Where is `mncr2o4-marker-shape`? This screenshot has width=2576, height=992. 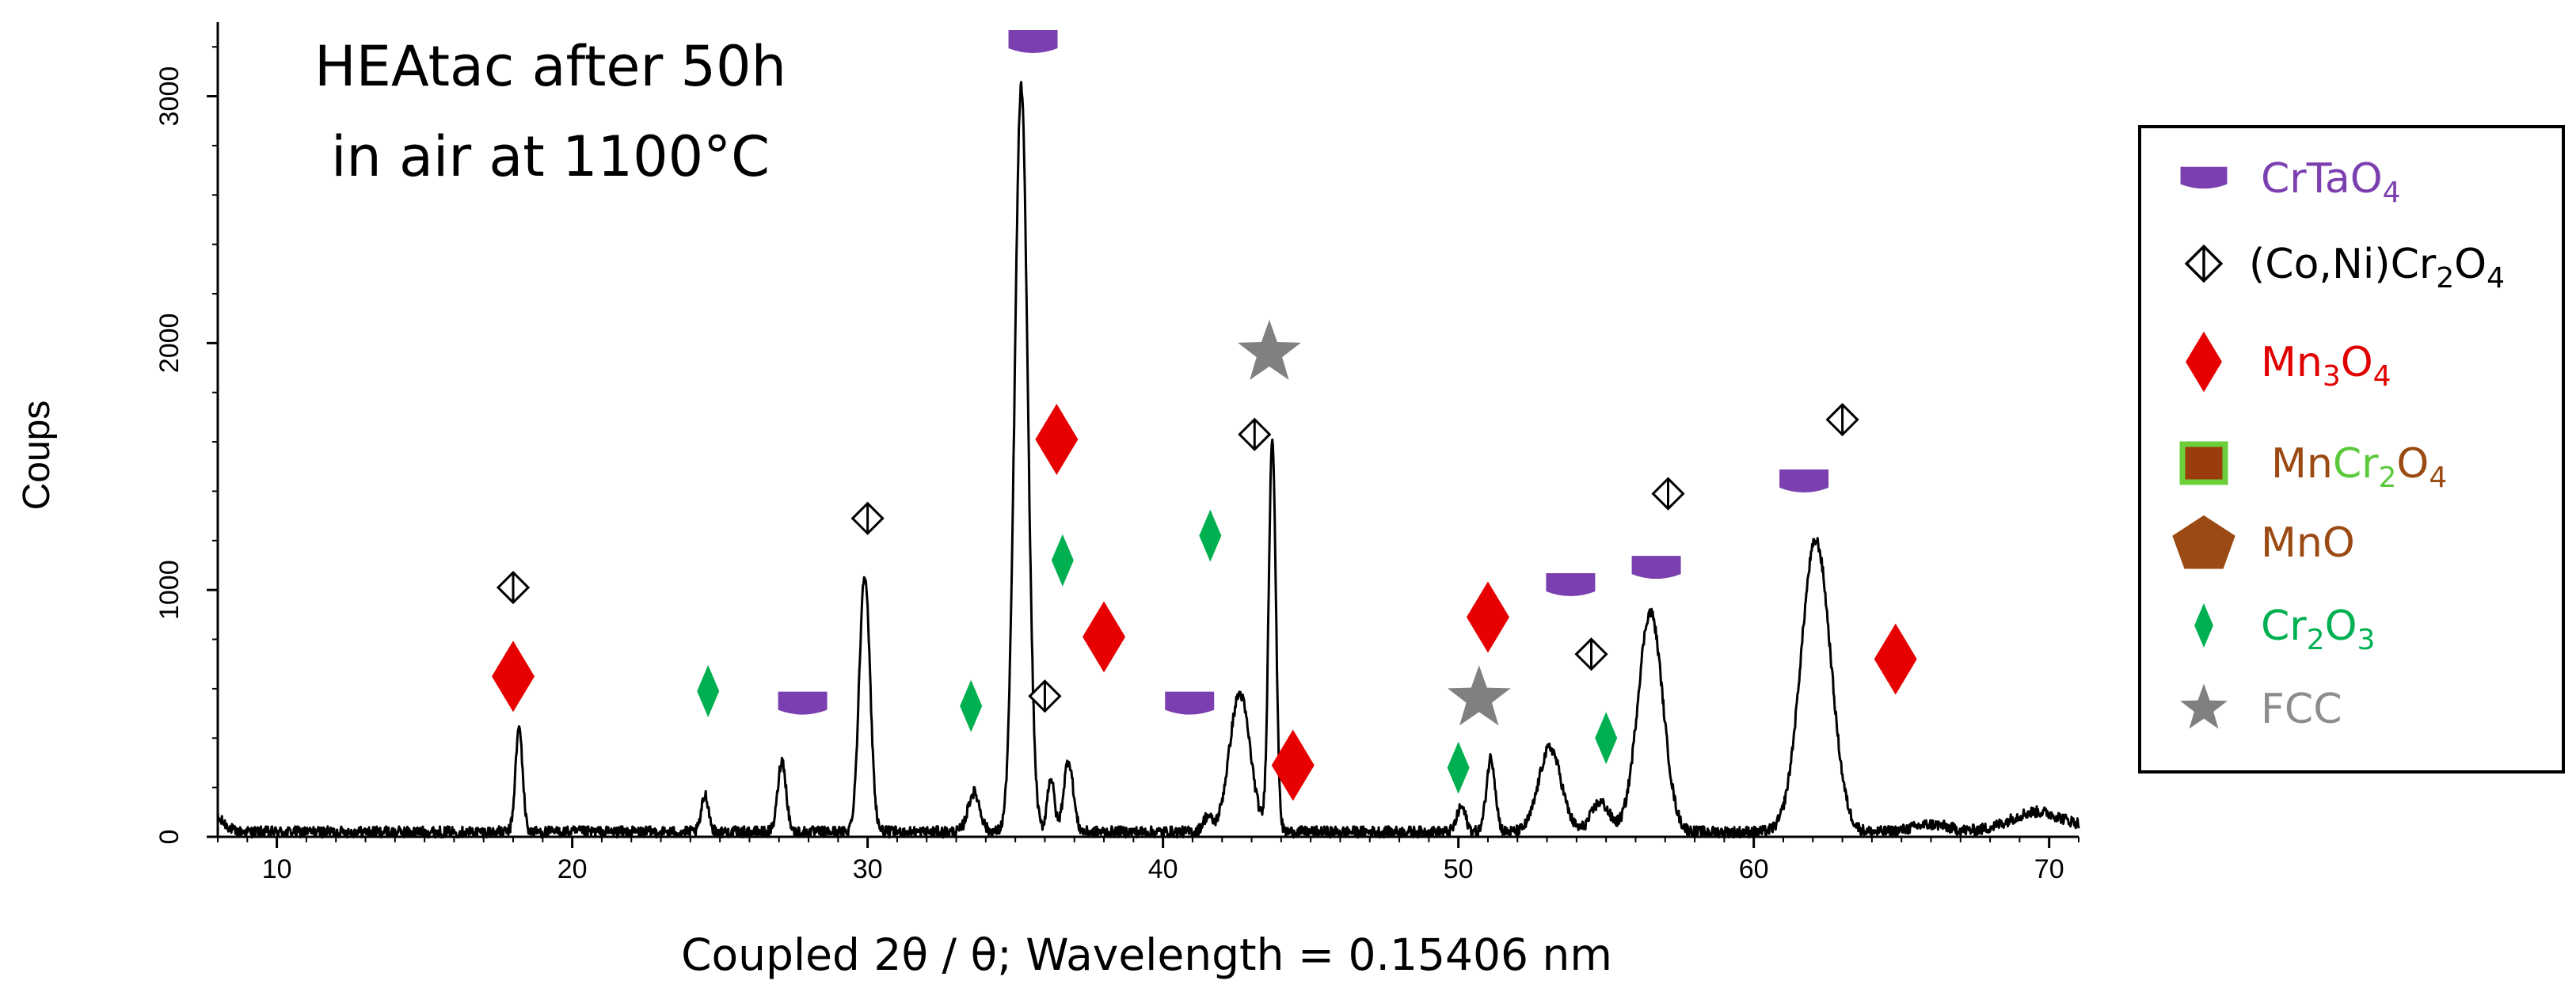
mncr2o4-marker-shape is located at coordinates (2203, 463).